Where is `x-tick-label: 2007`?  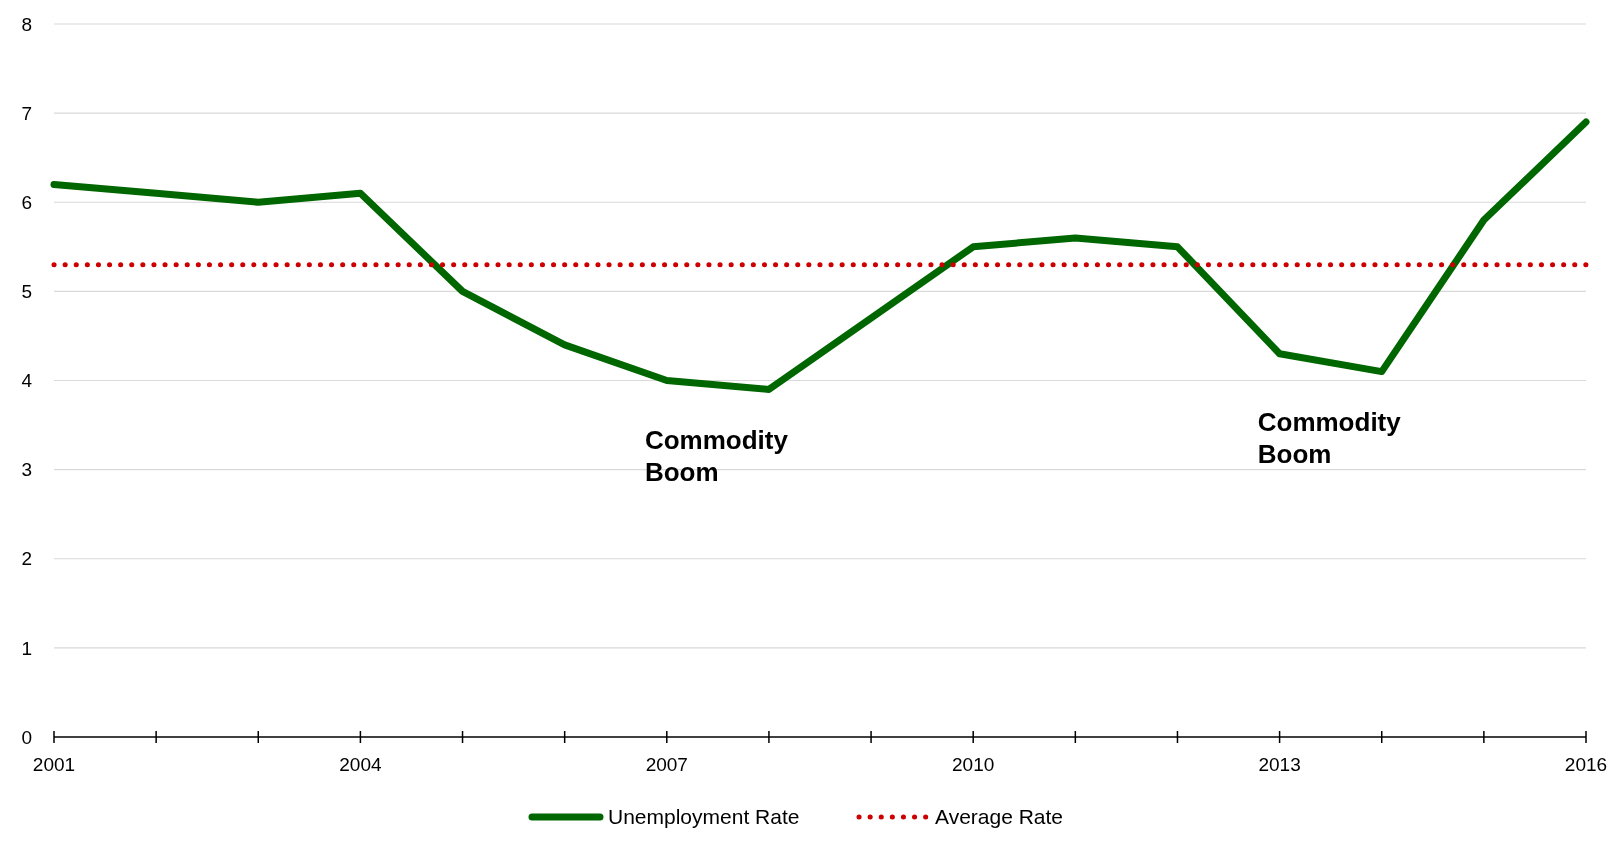
x-tick-label: 2007 is located at coordinates (666, 764).